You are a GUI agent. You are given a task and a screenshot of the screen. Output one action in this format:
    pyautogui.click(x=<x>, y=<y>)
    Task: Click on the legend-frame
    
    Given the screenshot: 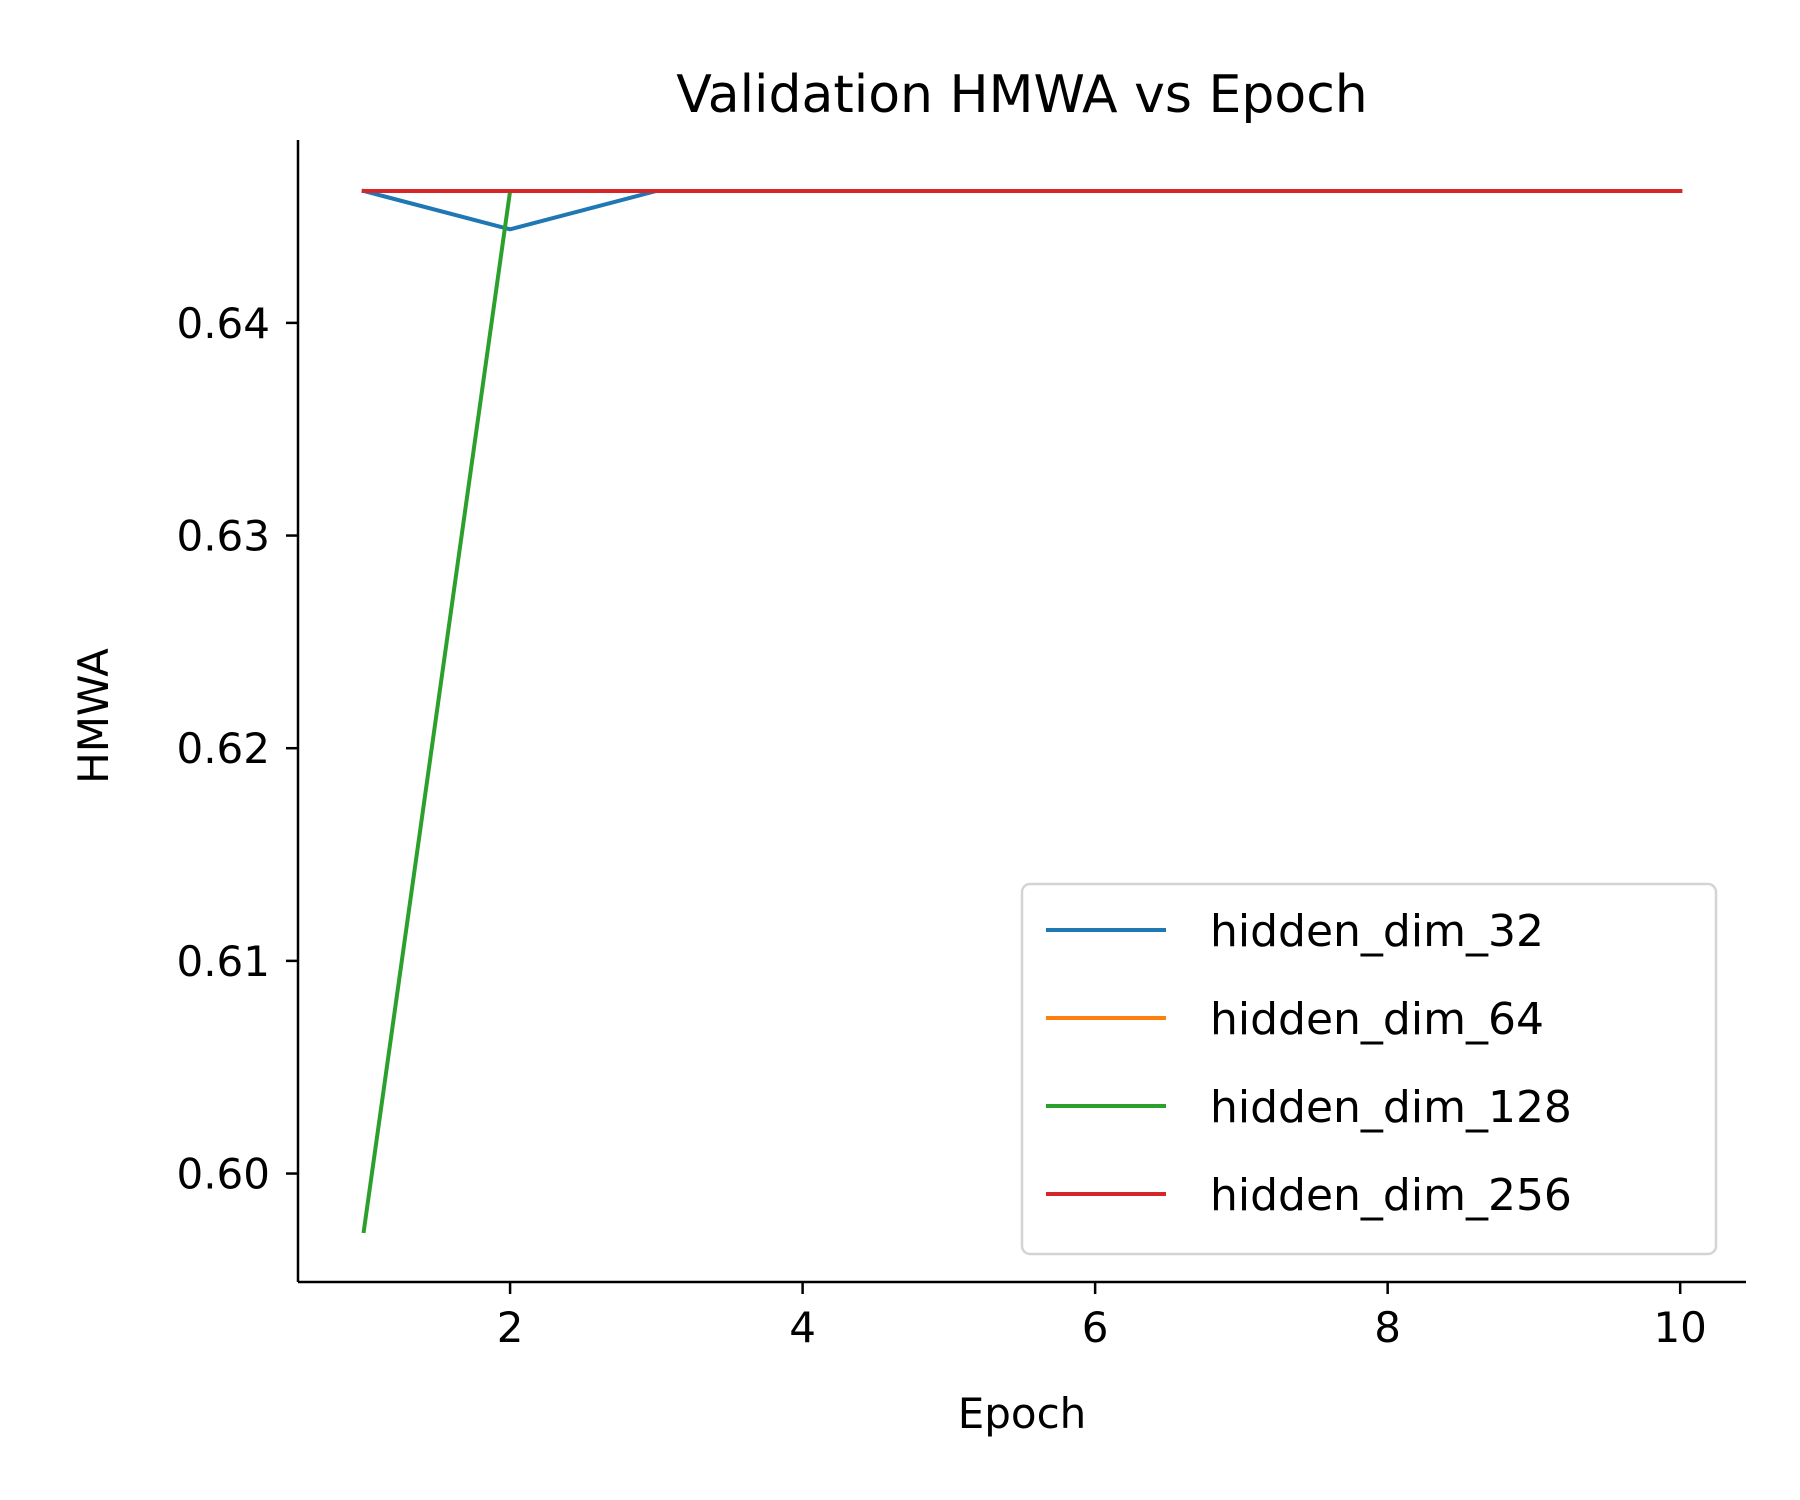 What is the action you would take?
    pyautogui.click(x=1369, y=1069)
    